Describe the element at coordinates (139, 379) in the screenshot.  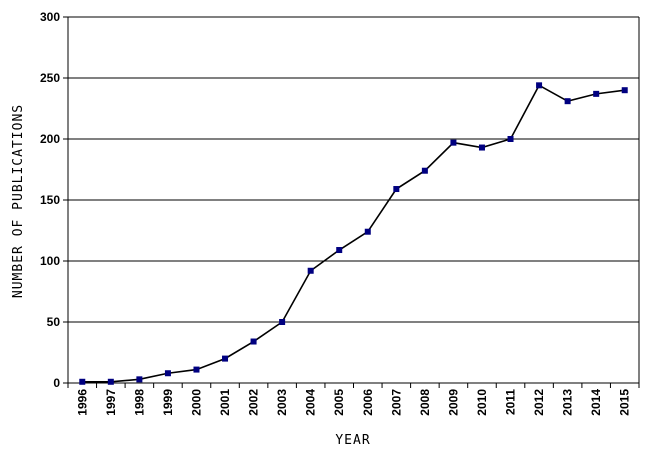
I see `data-point-1998` at that location.